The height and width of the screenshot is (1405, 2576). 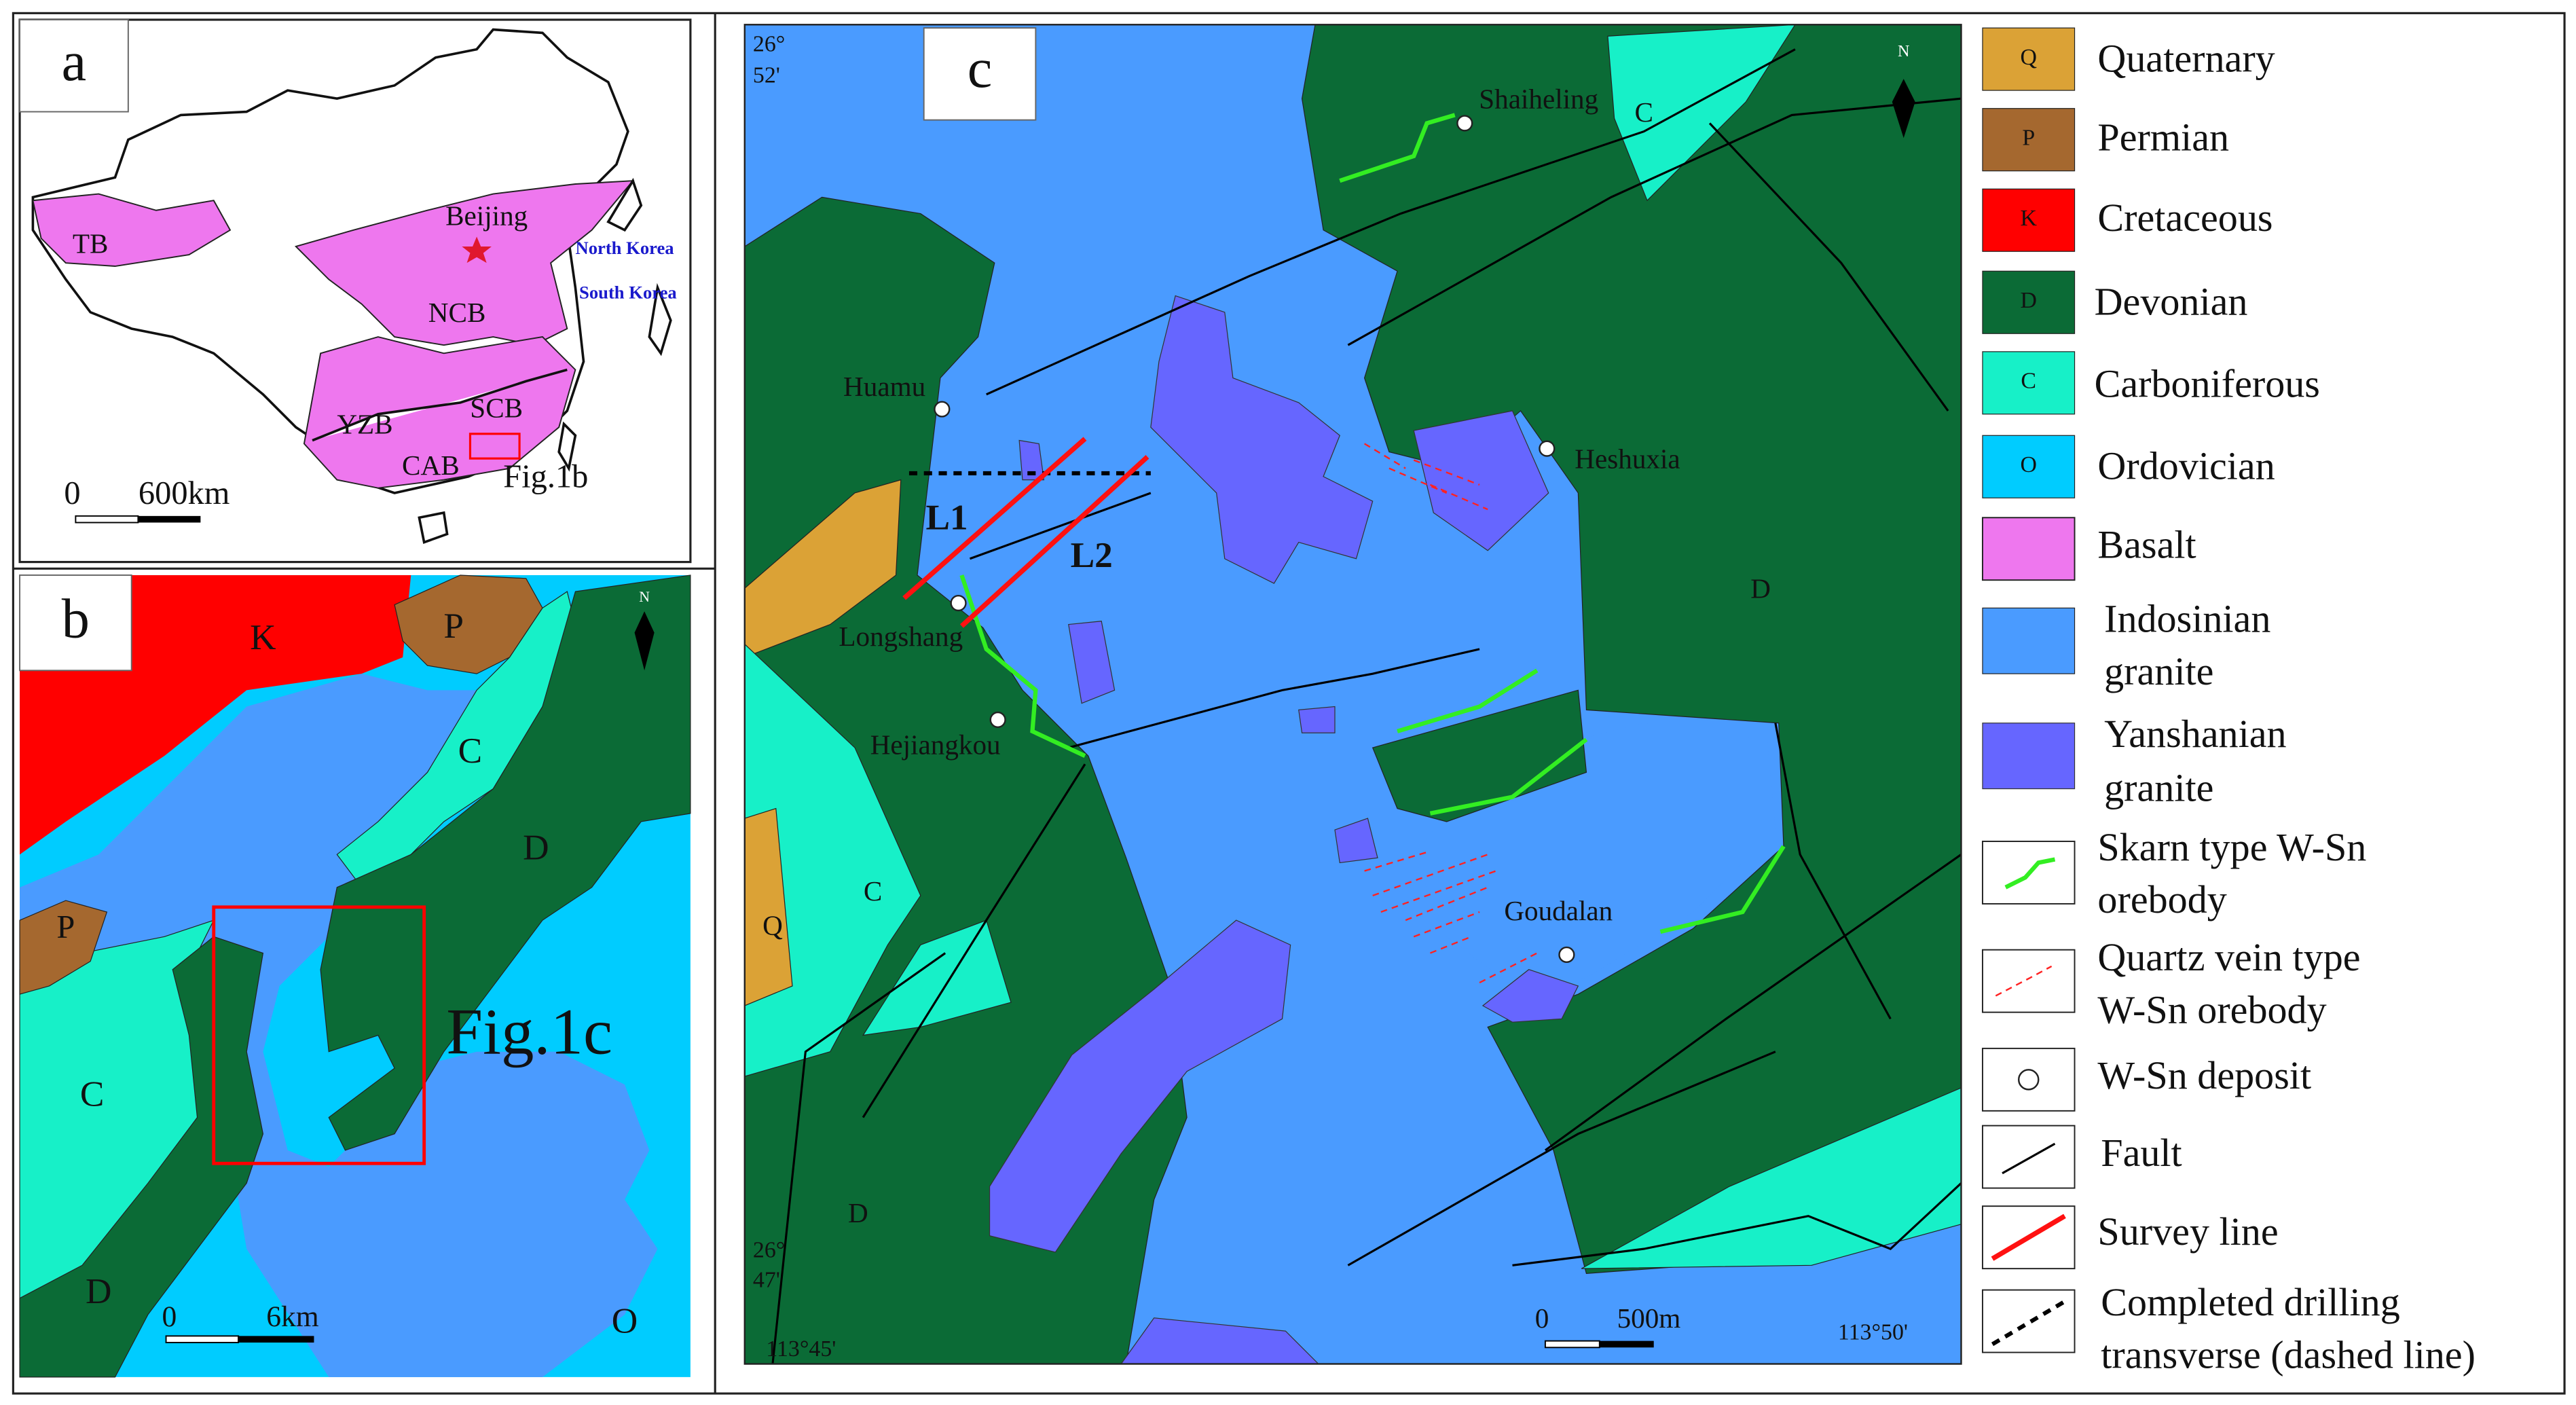 I want to click on label: Quartz vein type, so click(x=2228, y=957).